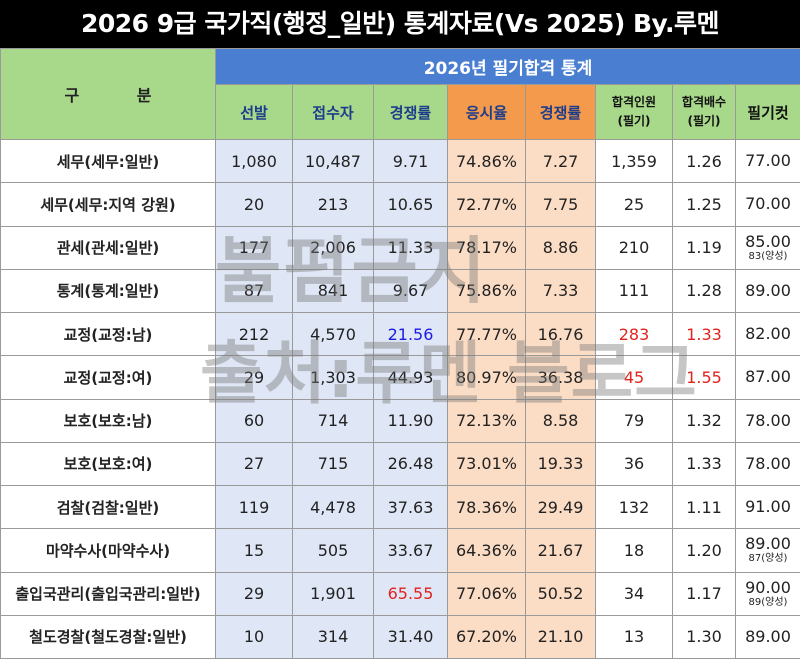 Image resolution: width=800 pixels, height=659 pixels. I want to click on table-cell: 72.77%, so click(487, 204).